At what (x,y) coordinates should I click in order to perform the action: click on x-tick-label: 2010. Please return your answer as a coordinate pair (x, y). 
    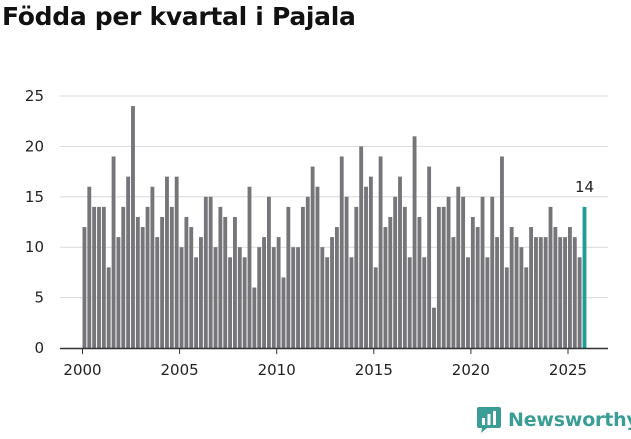
    Looking at the image, I should click on (277, 370).